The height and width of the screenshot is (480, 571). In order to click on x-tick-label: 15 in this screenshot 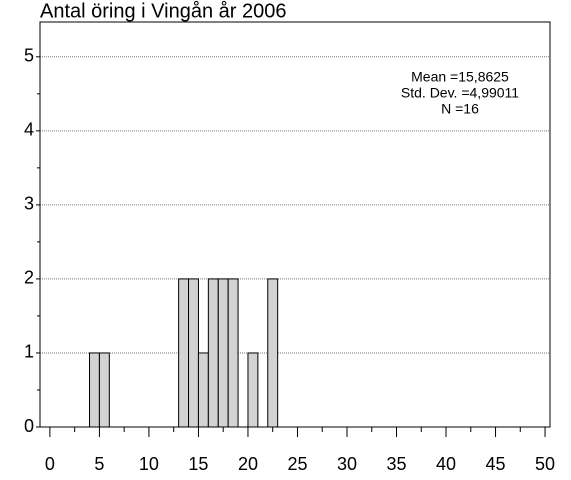, I will do `click(198, 464)`.